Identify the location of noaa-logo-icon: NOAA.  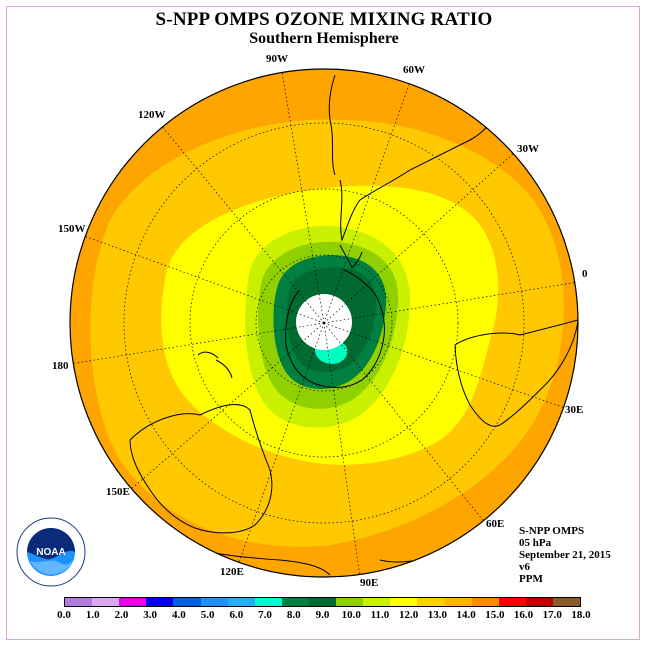
(51, 552).